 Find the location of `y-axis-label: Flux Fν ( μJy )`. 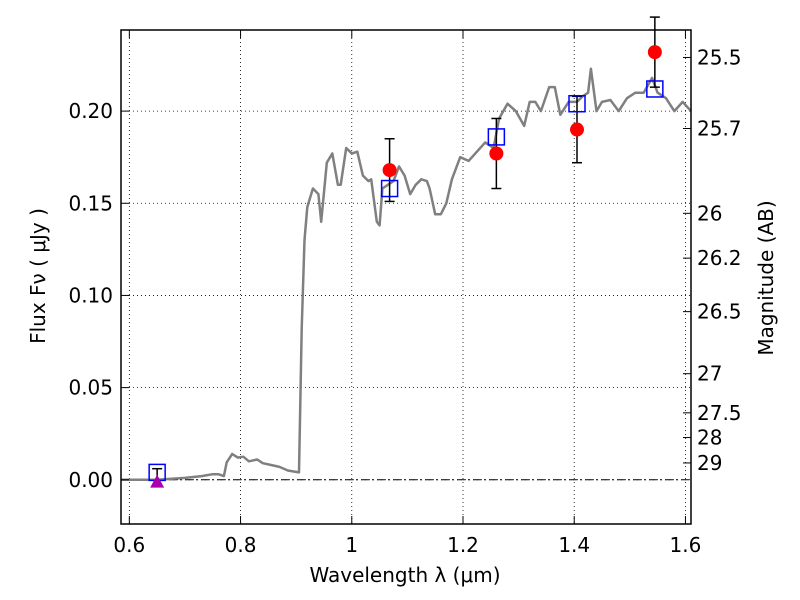

y-axis-label: Flux Fν ( μJy ) is located at coordinates (38, 276).